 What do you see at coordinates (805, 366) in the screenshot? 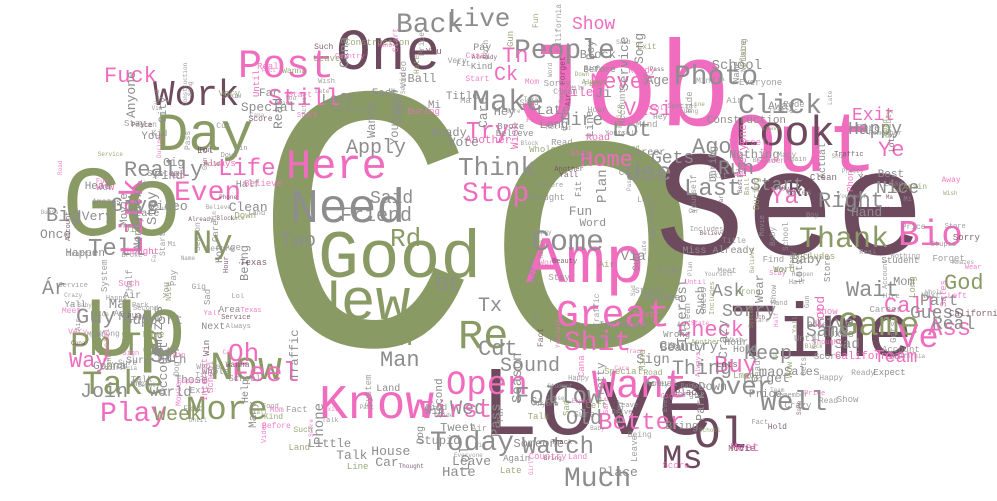
I see `filler-word: Gets` at bounding box center [805, 366].